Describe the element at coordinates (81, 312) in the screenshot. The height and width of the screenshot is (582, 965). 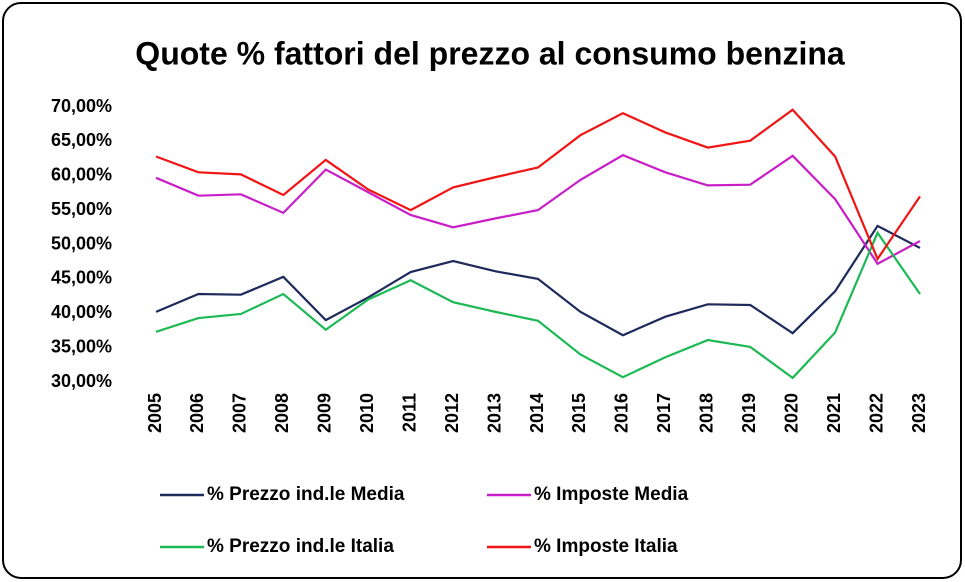
I see `y-tick-label: 40,00%` at that location.